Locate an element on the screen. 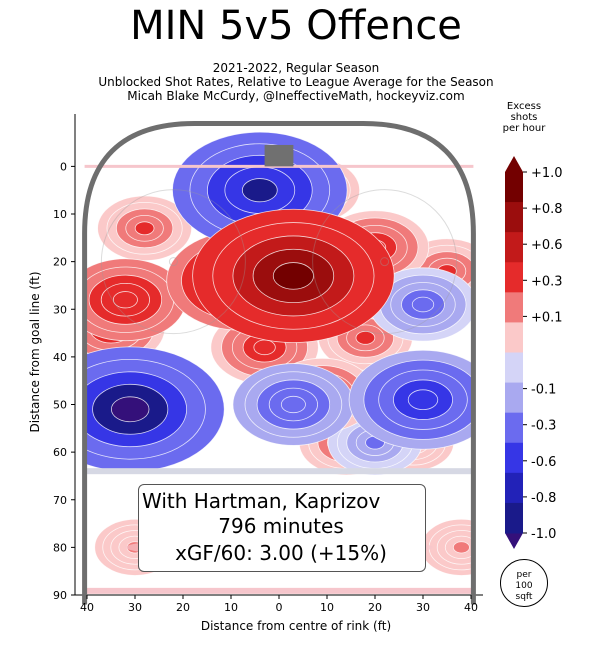  unit-badge-text: per 100 sqft is located at coordinates (524, 586).